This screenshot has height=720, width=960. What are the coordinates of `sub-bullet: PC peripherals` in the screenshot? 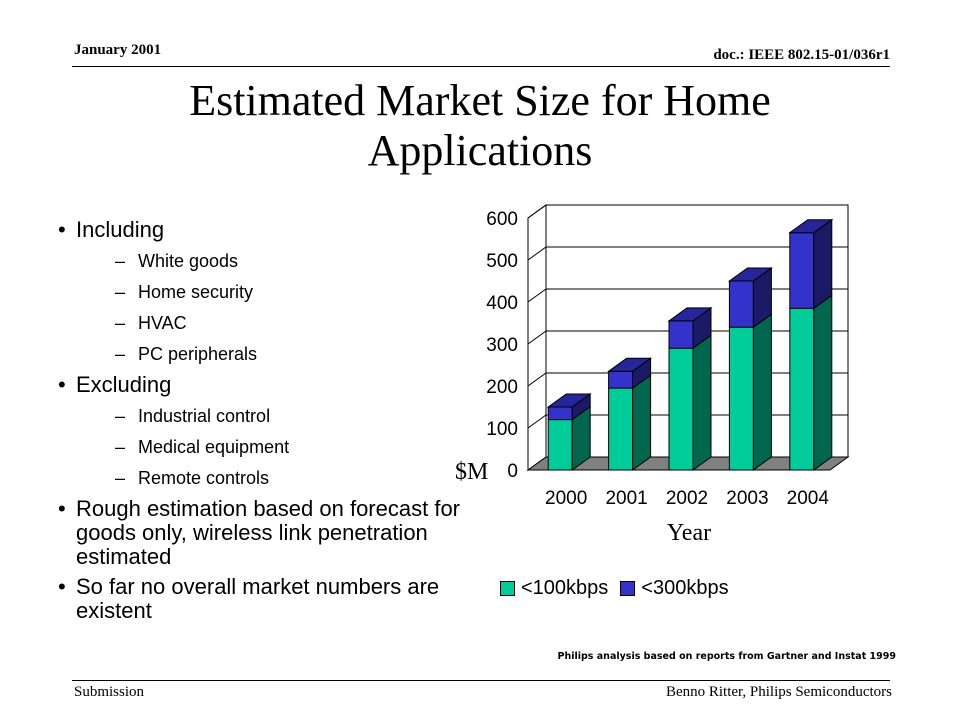 It's located at (268, 354).